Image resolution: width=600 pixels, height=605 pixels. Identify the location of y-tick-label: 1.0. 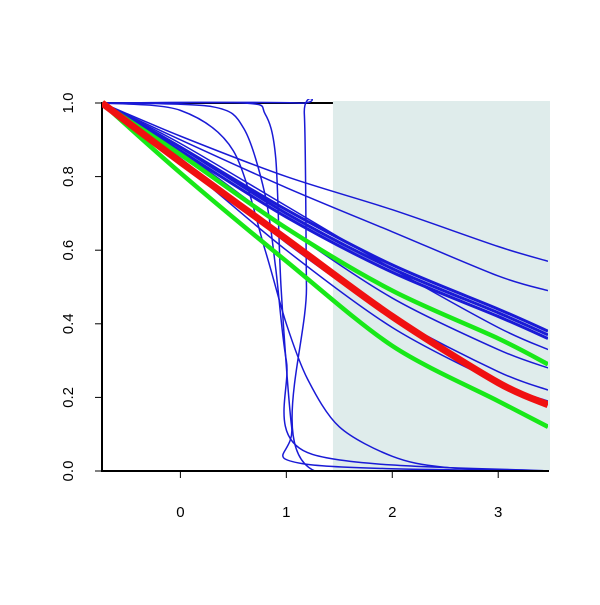
(68, 103).